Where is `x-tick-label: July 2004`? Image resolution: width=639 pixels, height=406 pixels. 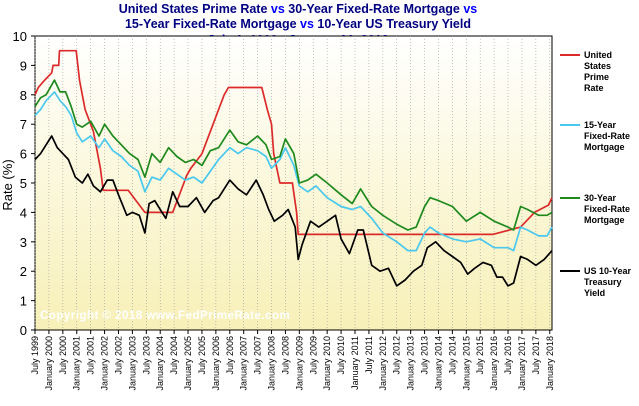
x-tick-label: July 2004 is located at coordinates (174, 355).